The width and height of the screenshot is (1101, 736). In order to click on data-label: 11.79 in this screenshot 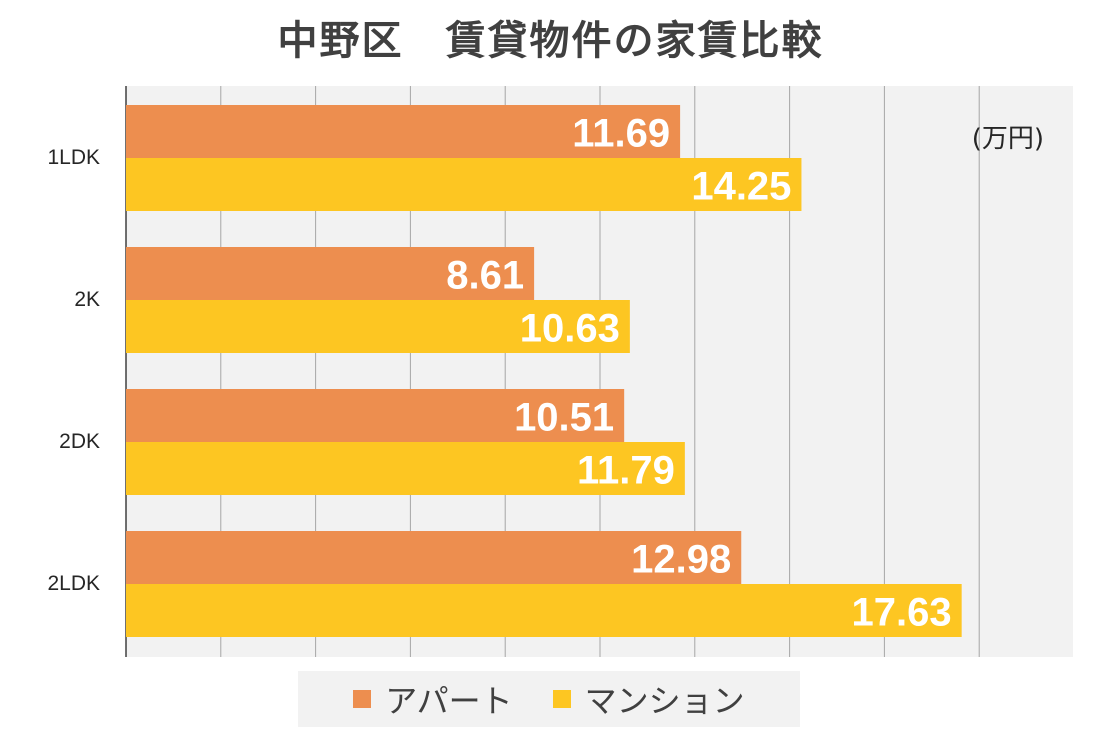, I will do `click(626, 471)`.